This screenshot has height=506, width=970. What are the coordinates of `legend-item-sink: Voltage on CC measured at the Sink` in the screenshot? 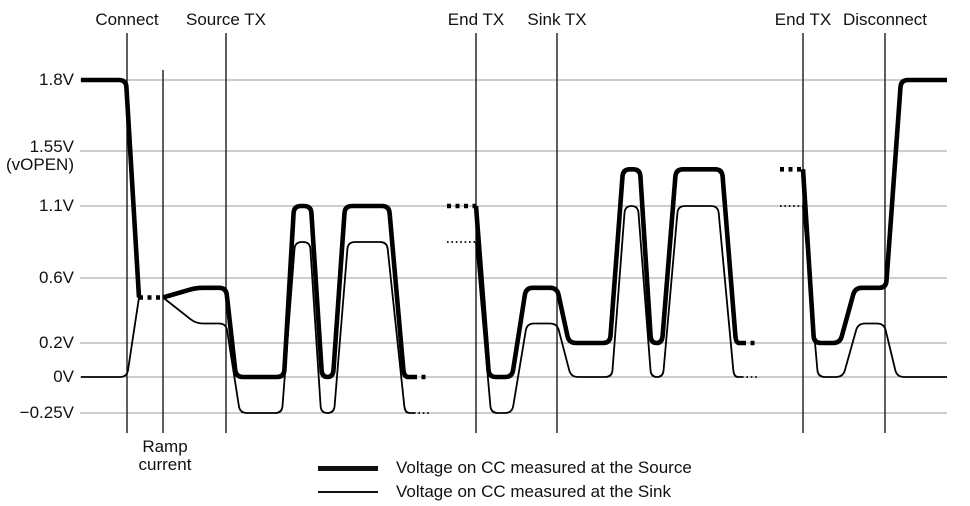 It's located at (505, 492).